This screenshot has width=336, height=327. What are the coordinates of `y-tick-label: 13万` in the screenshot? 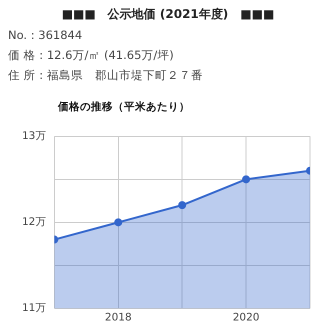 It's located at (34, 136).